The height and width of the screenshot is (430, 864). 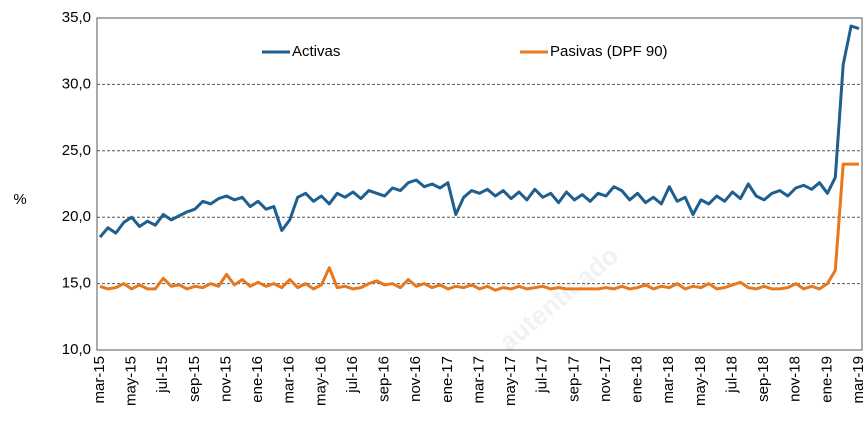 I want to click on x-tick-label: jul-15, so click(x=162, y=375).